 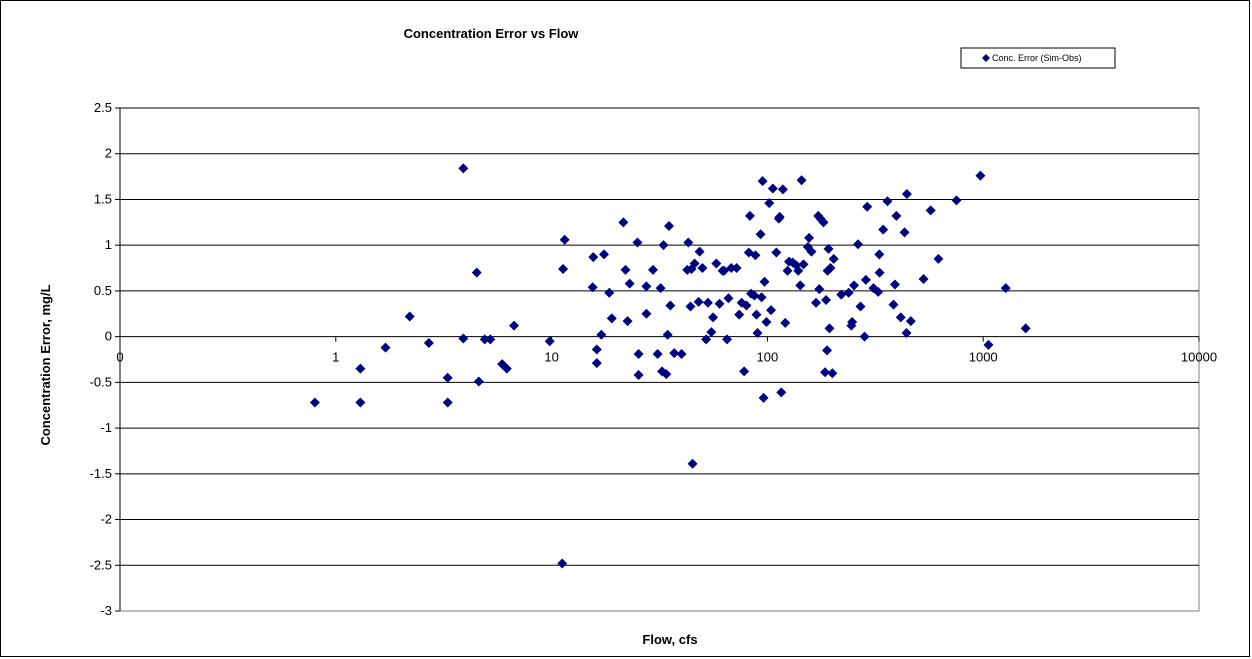 I want to click on y-axis: 2.5 2 1.5 1 0.5 0 -0.5 -1 -1.5 -2 -2.5 -3, so click(x=105, y=359).